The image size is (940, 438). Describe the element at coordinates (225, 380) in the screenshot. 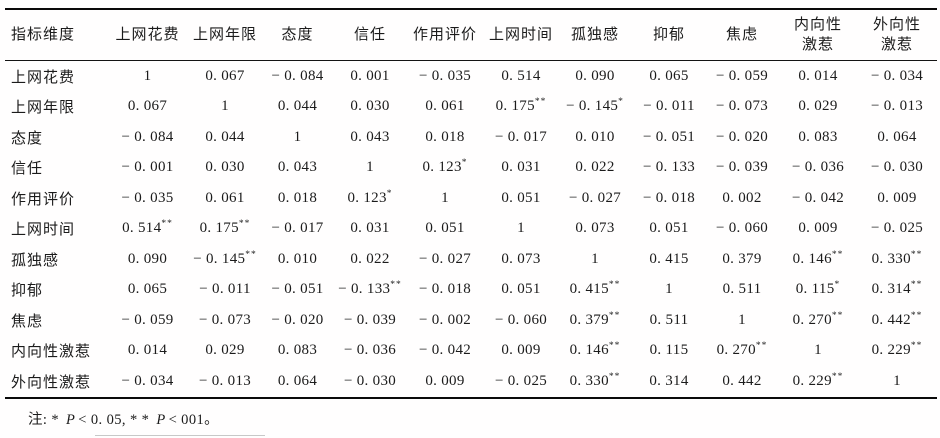

I see `table-cell: − 0. 013` at that location.